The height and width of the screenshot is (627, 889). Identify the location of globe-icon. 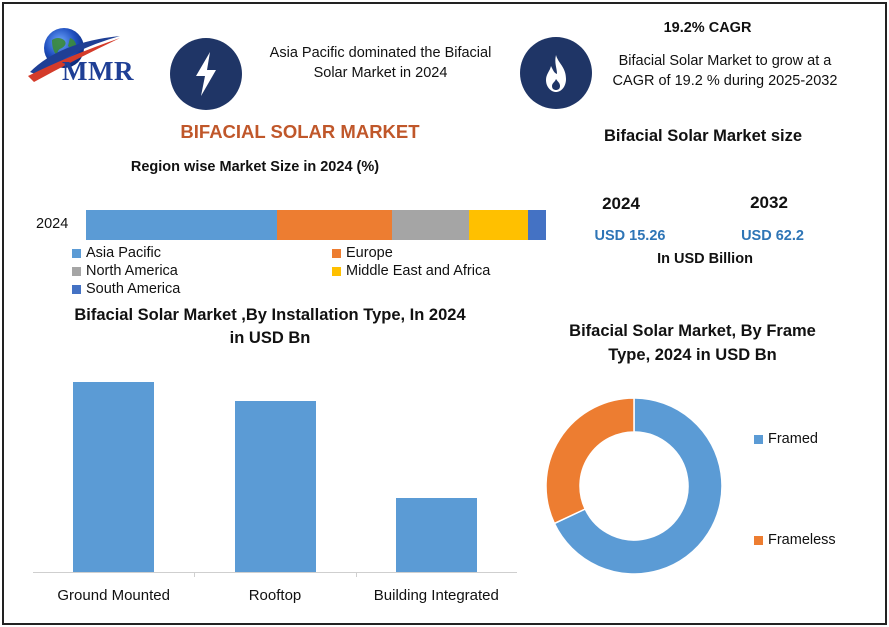
(74, 55).